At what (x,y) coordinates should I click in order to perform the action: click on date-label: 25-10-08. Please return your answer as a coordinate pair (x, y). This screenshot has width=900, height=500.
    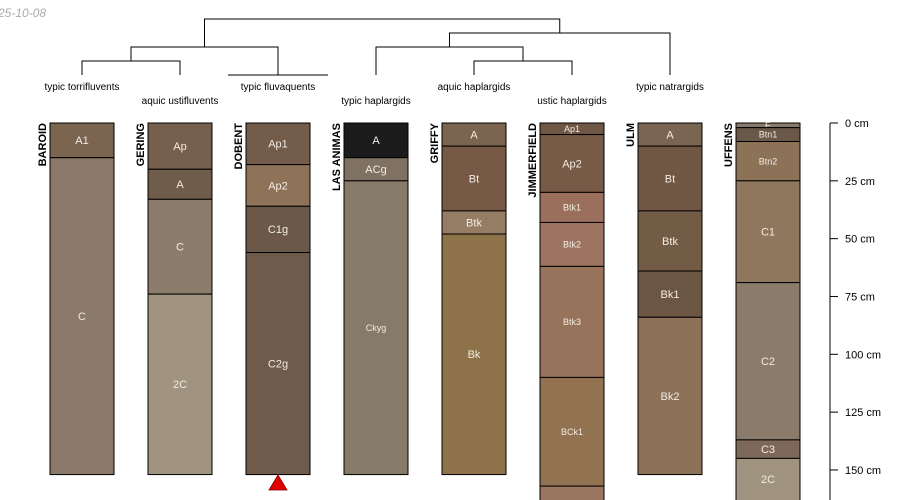
    Looking at the image, I should click on (23, 13).